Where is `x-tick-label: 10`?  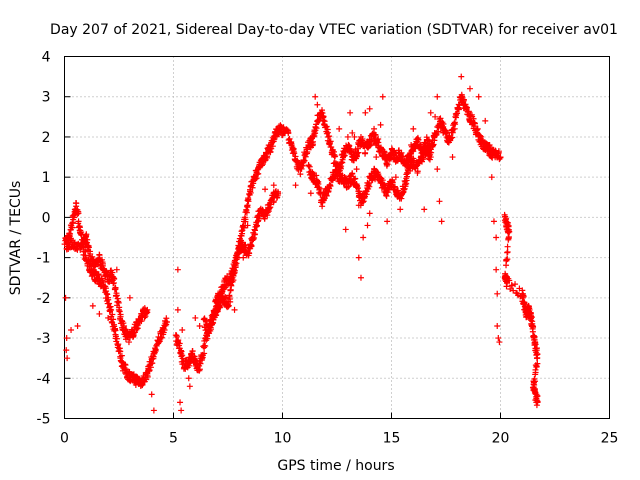
x-tick-label: 10 is located at coordinates (283, 439).